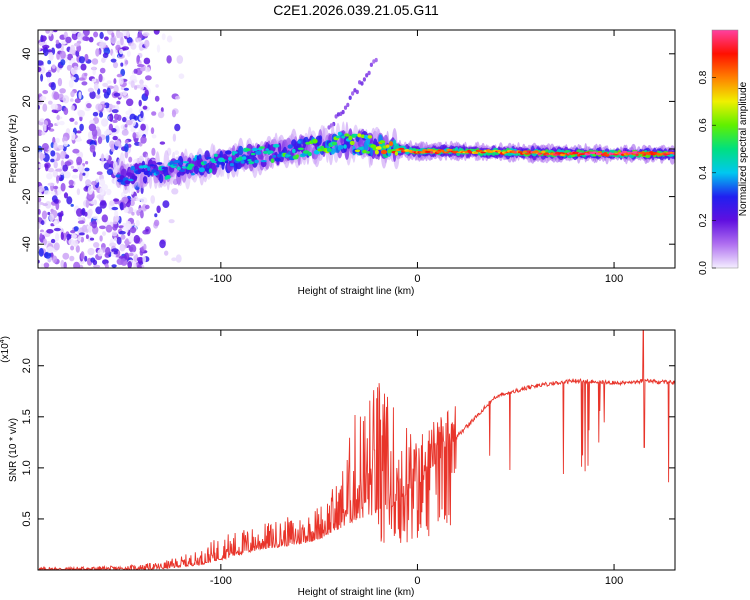 The image size is (750, 600). I want to click on y-tick-label: 40, so click(27, 54).